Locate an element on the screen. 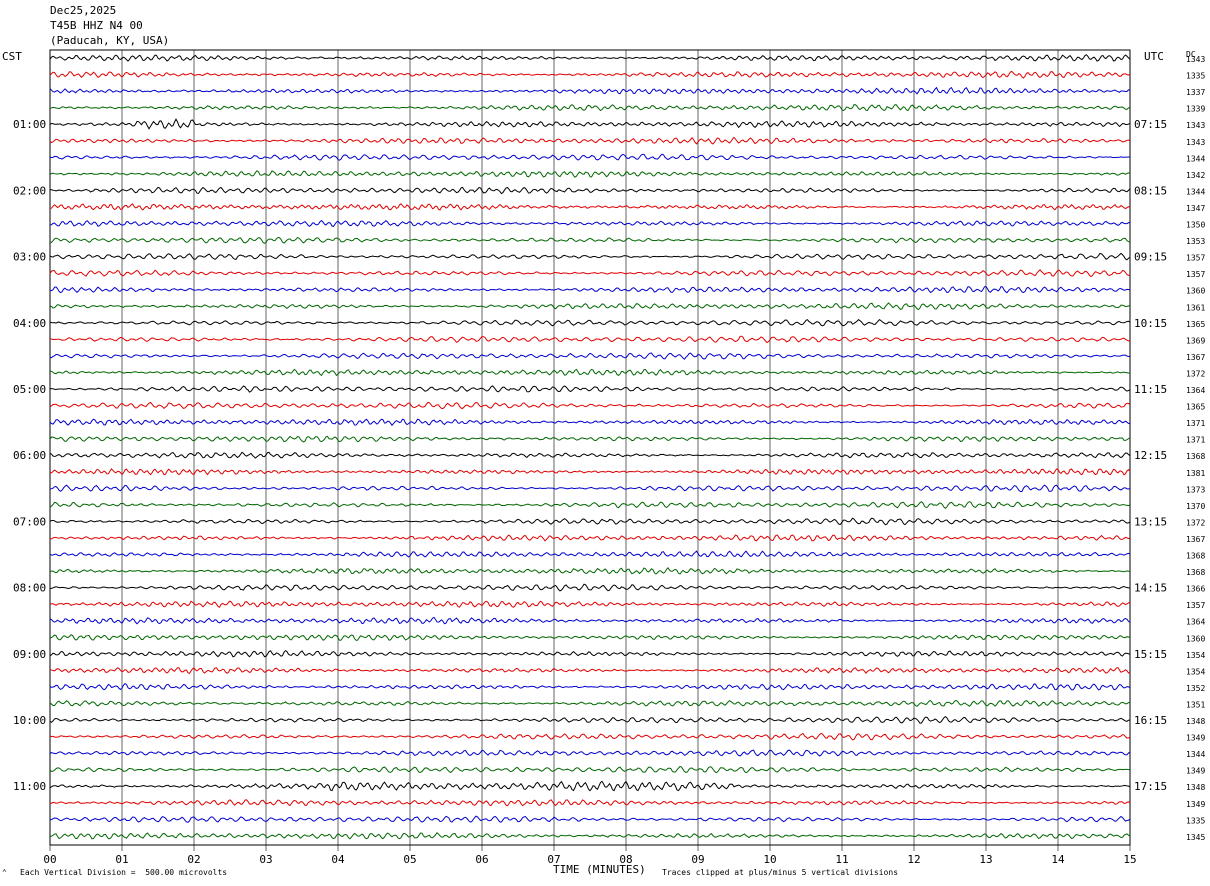  dc-offset-label: 1350 is located at coordinates (1195, 225).